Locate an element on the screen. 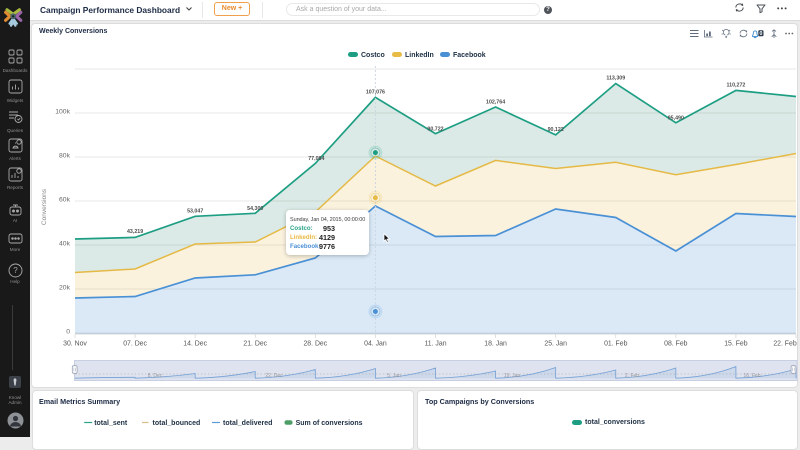 This screenshot has width=800, height=450. svg-text: 18. Jan is located at coordinates (495, 343).